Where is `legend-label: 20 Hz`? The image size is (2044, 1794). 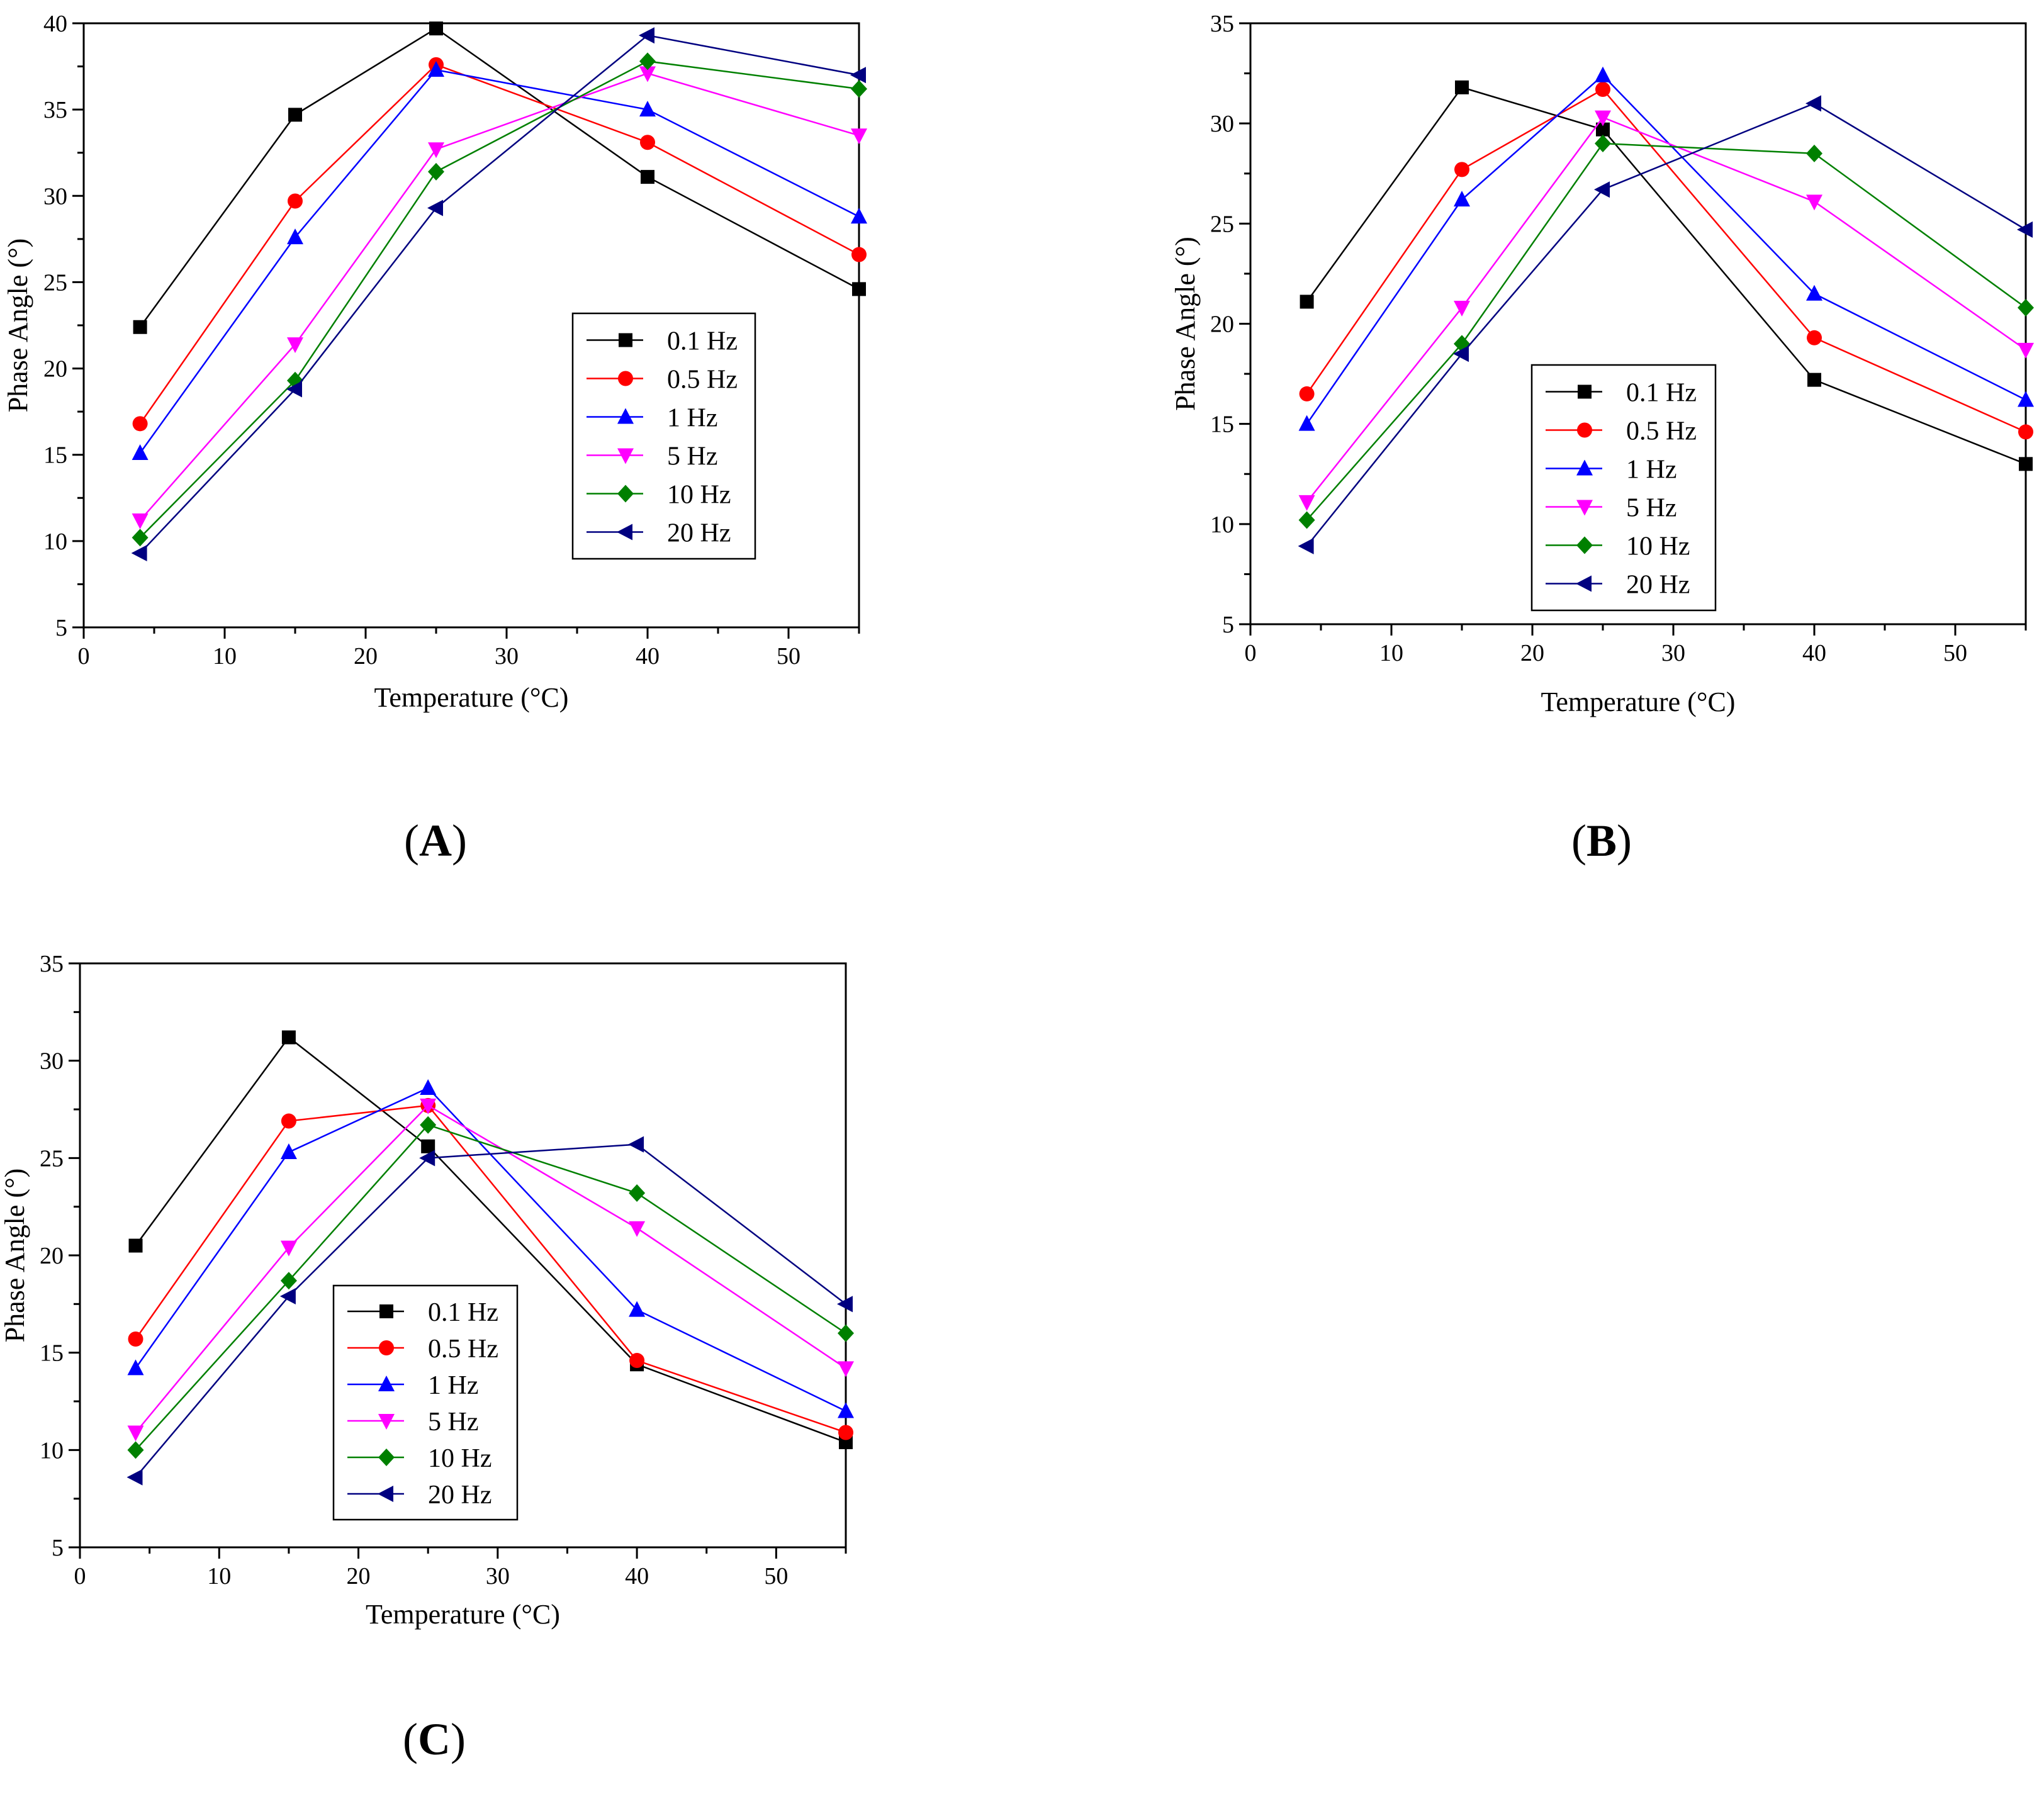
legend-label: 20 Hz is located at coordinates (1658, 586).